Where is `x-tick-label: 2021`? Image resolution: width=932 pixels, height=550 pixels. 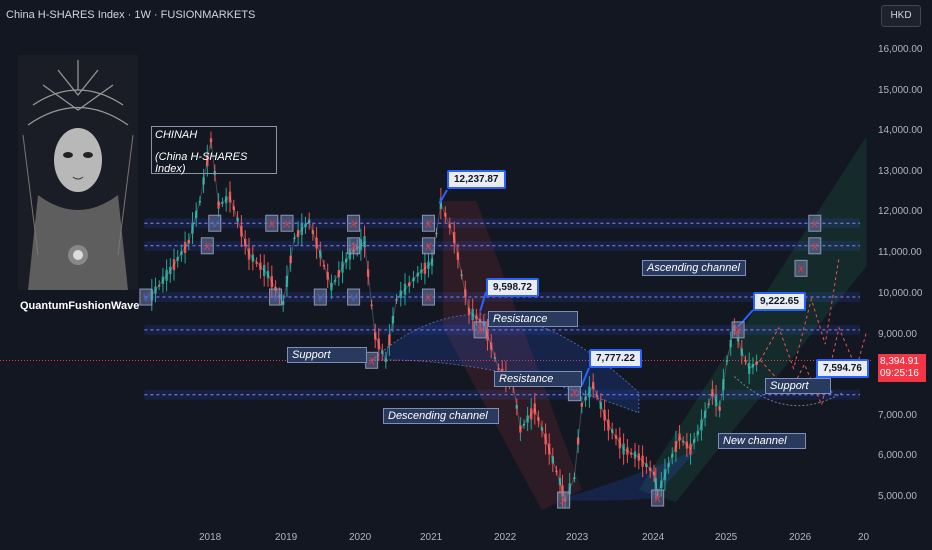
x-tick-label: 2021 is located at coordinates (431, 537).